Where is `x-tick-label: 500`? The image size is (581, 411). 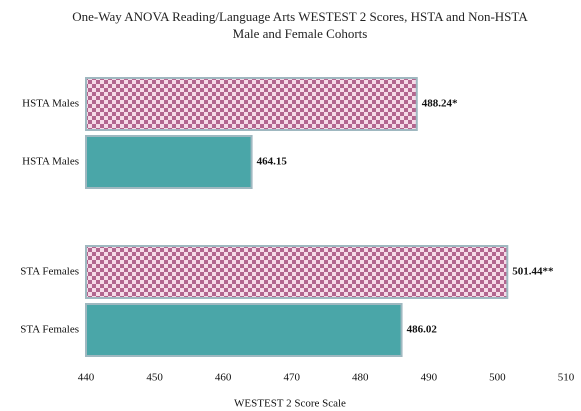
x-tick-label: 500 is located at coordinates (497, 378).